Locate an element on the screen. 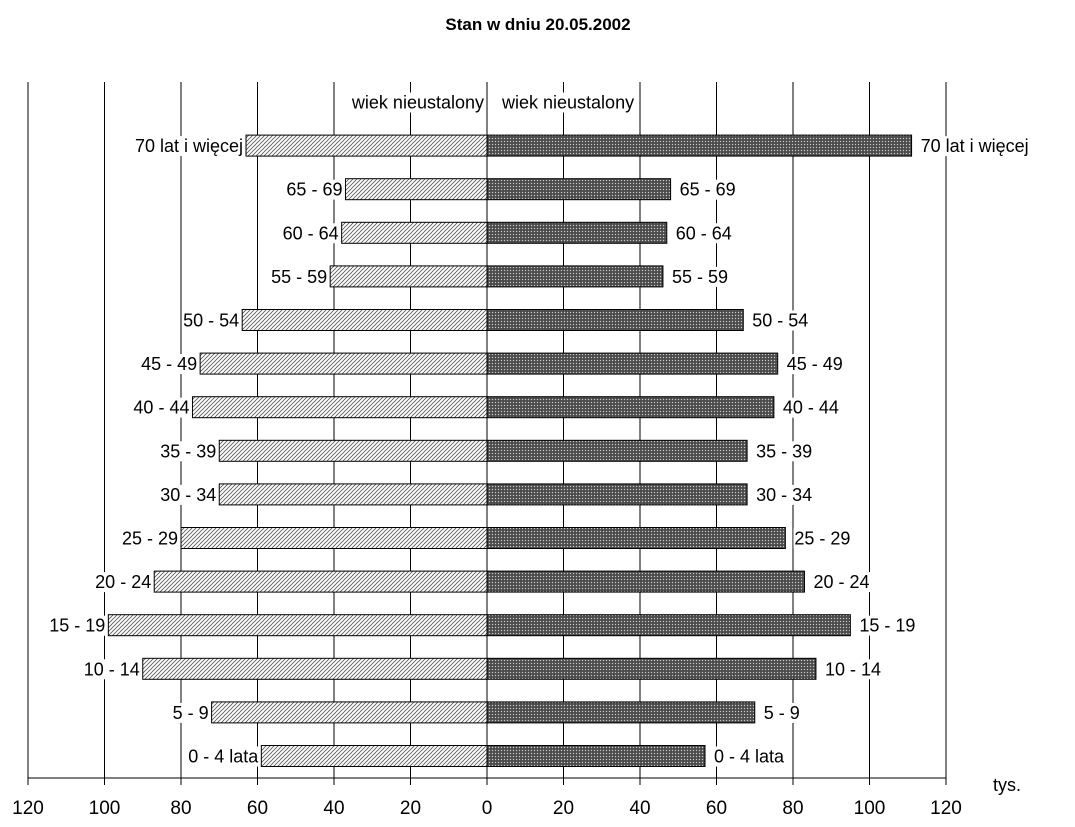 The image size is (1075, 827). x-tick-label: 0 is located at coordinates (487, 808).